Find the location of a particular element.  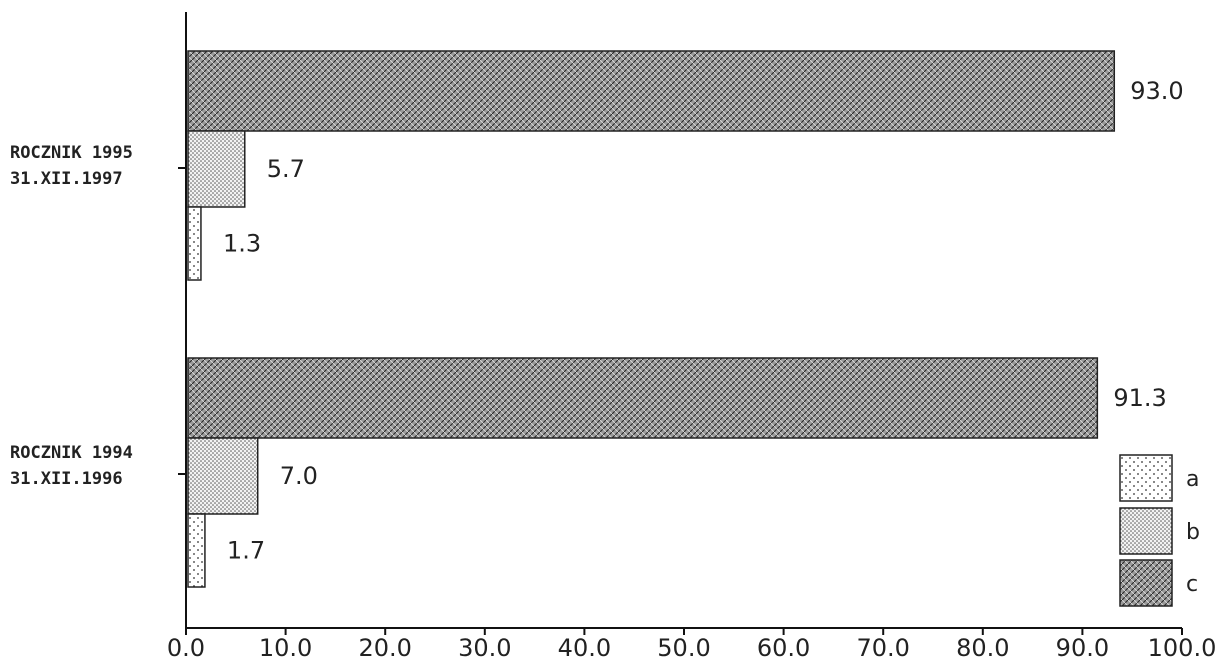

x-tick-label: 20.0 is located at coordinates (384, 647).